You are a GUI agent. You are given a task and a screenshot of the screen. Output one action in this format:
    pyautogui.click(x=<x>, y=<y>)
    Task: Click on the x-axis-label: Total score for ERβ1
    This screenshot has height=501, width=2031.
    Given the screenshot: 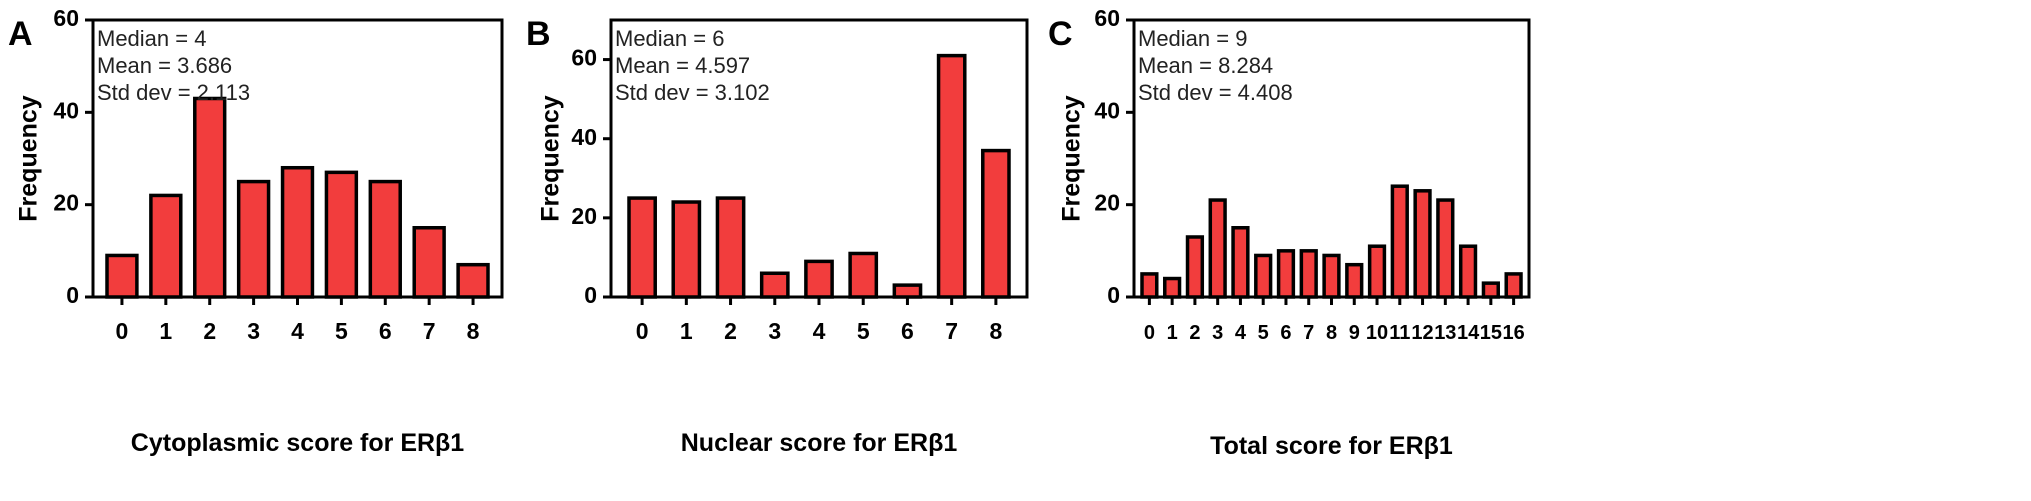 What is the action you would take?
    pyautogui.click(x=1331, y=446)
    